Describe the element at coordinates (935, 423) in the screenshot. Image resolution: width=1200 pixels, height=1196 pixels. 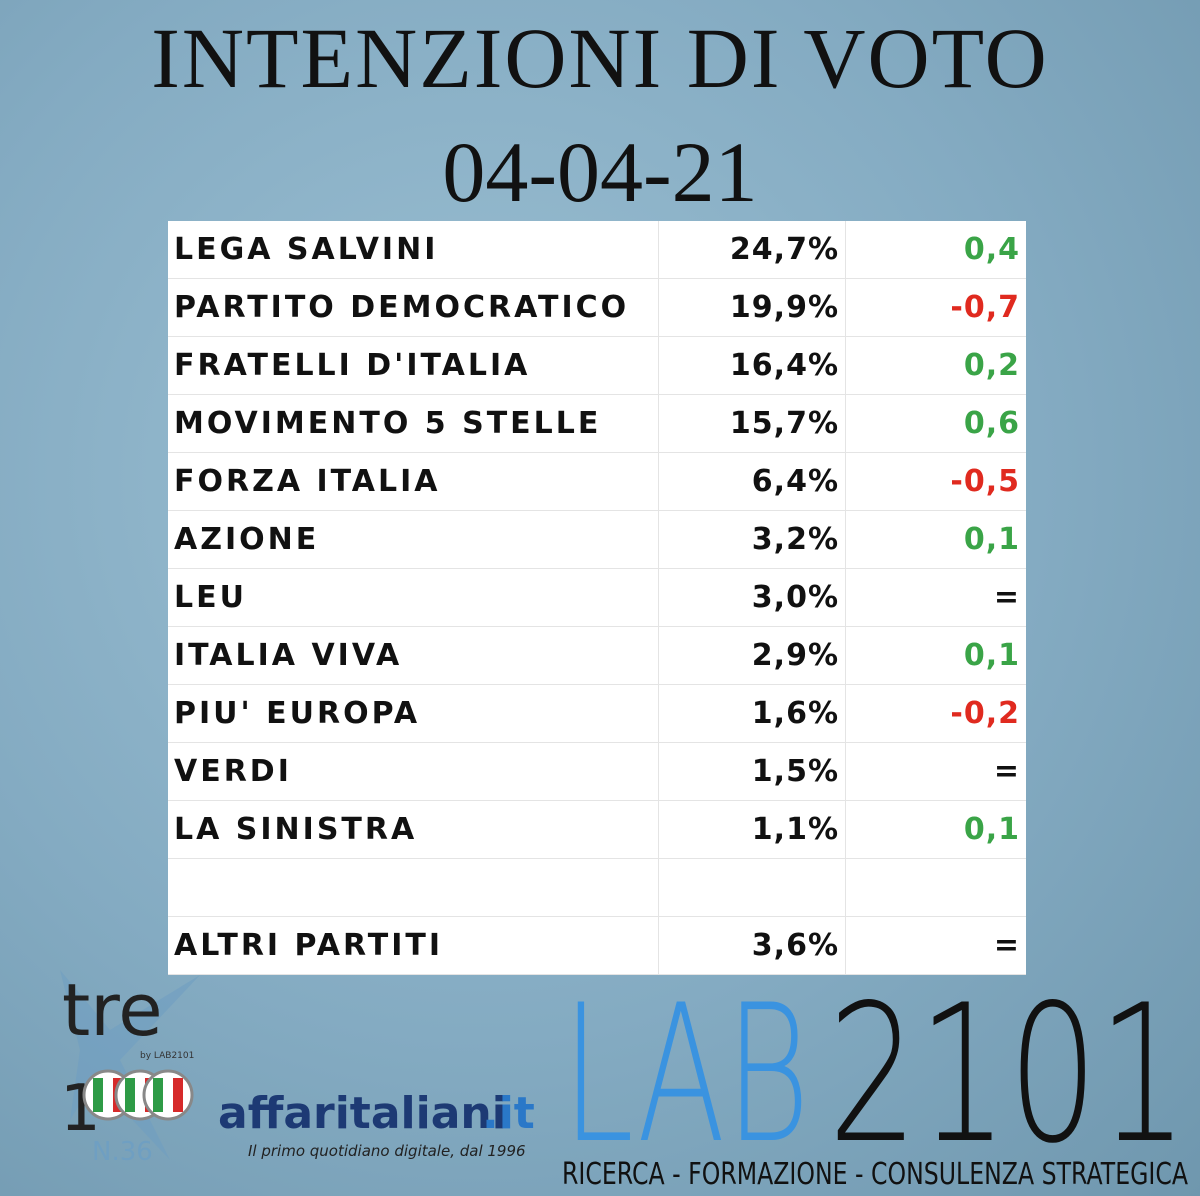
I see `change: 0,6` at that location.